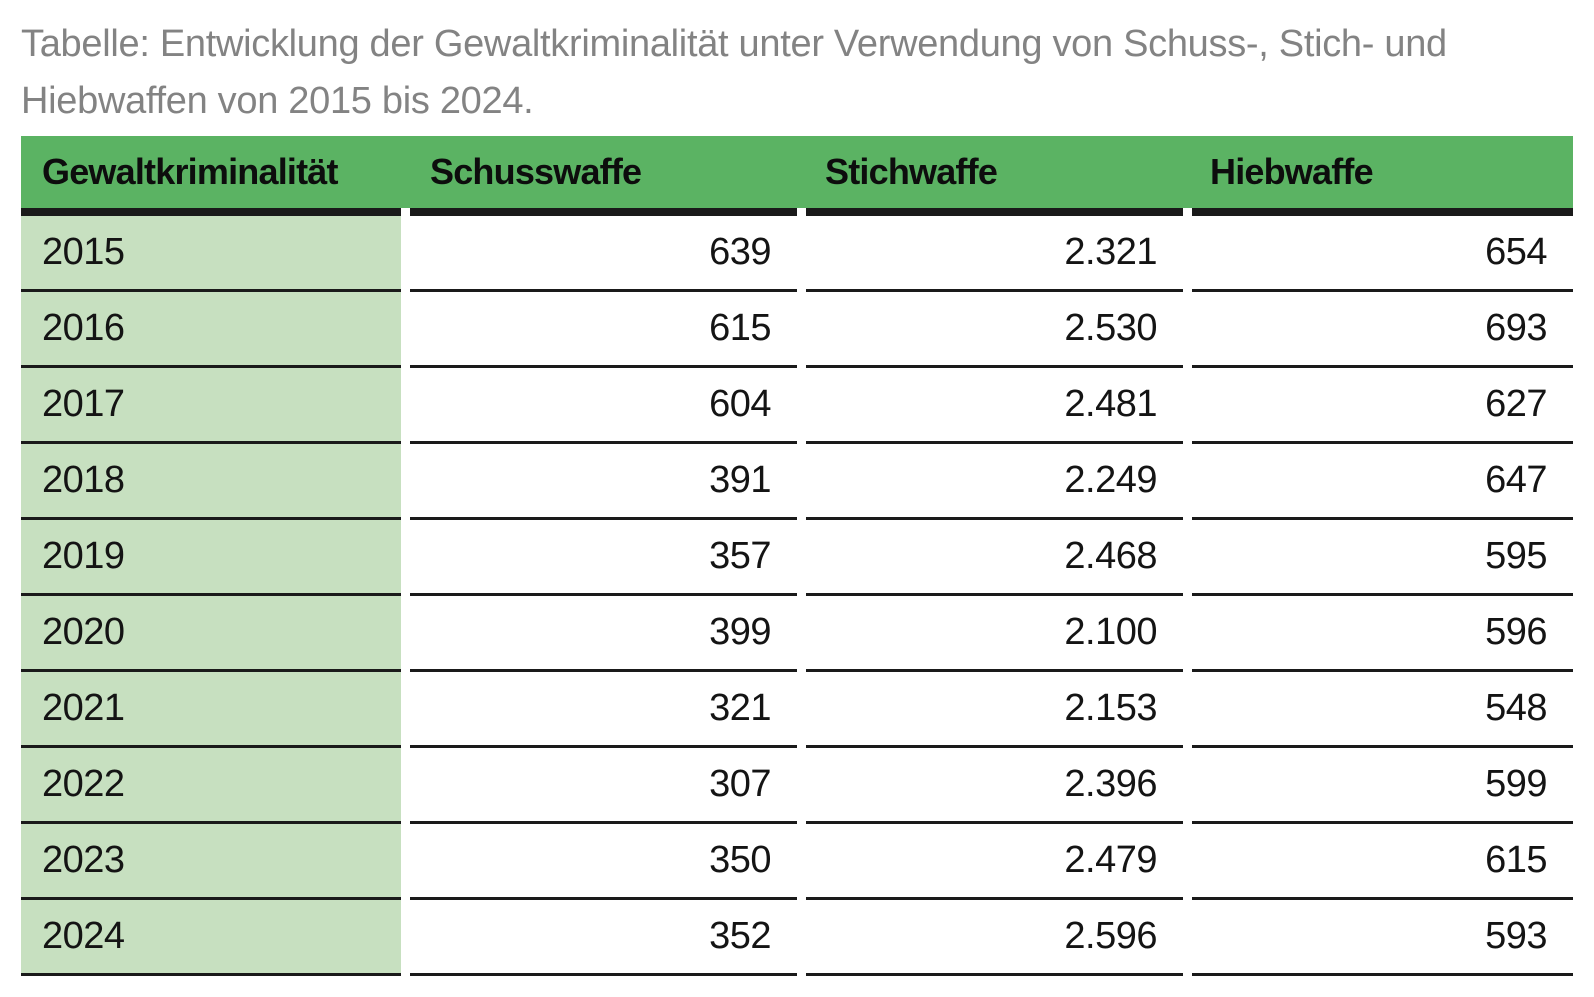 The image size is (1594, 997). Describe the element at coordinates (1292, 171) in the screenshot. I see `column-header-hiebwaffe: Hiebwaffe` at that location.